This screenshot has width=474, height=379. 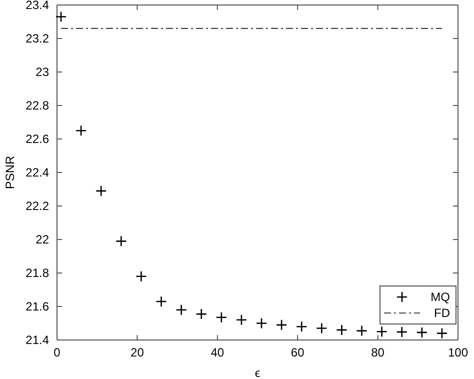 What do you see at coordinates (442, 313) in the screenshot?
I see `legend-label: FD` at bounding box center [442, 313].